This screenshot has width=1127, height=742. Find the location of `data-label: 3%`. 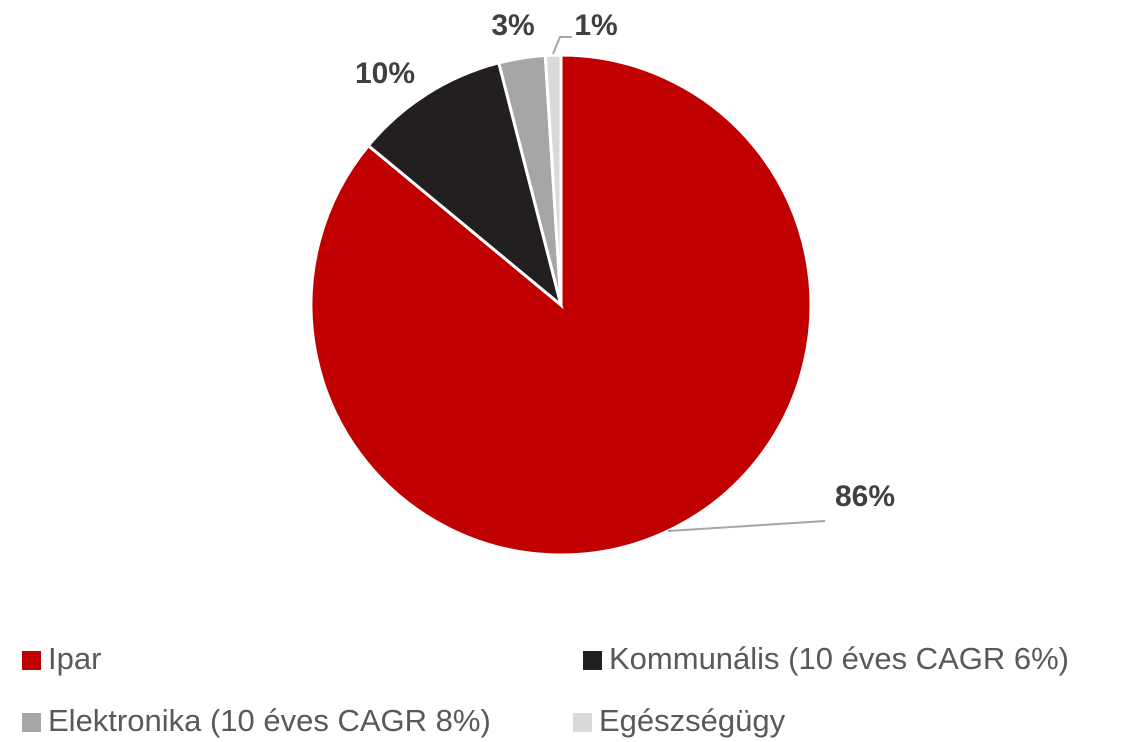

data-label: 3% is located at coordinates (512, 25).